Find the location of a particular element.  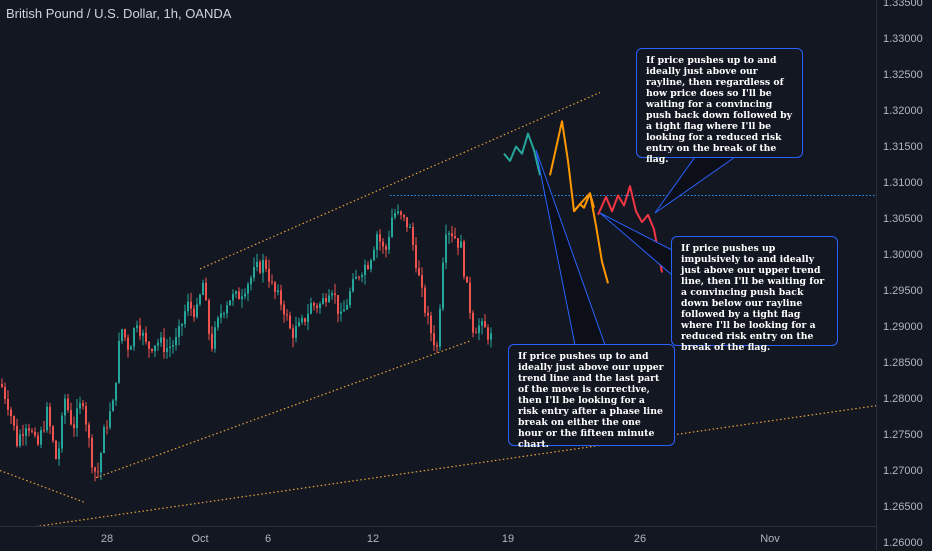

projection-path-orange is located at coordinates (579, 202).